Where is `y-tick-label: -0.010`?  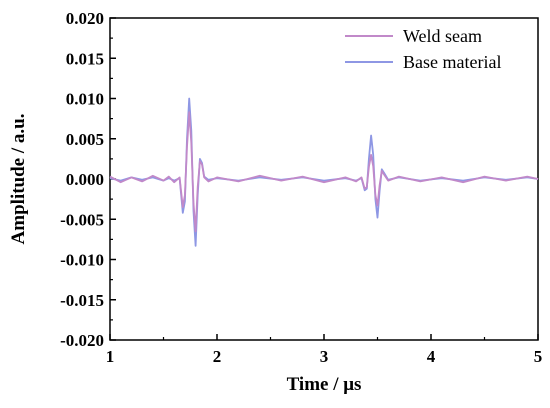
y-tick-label: -0.010 is located at coordinates (82, 260).